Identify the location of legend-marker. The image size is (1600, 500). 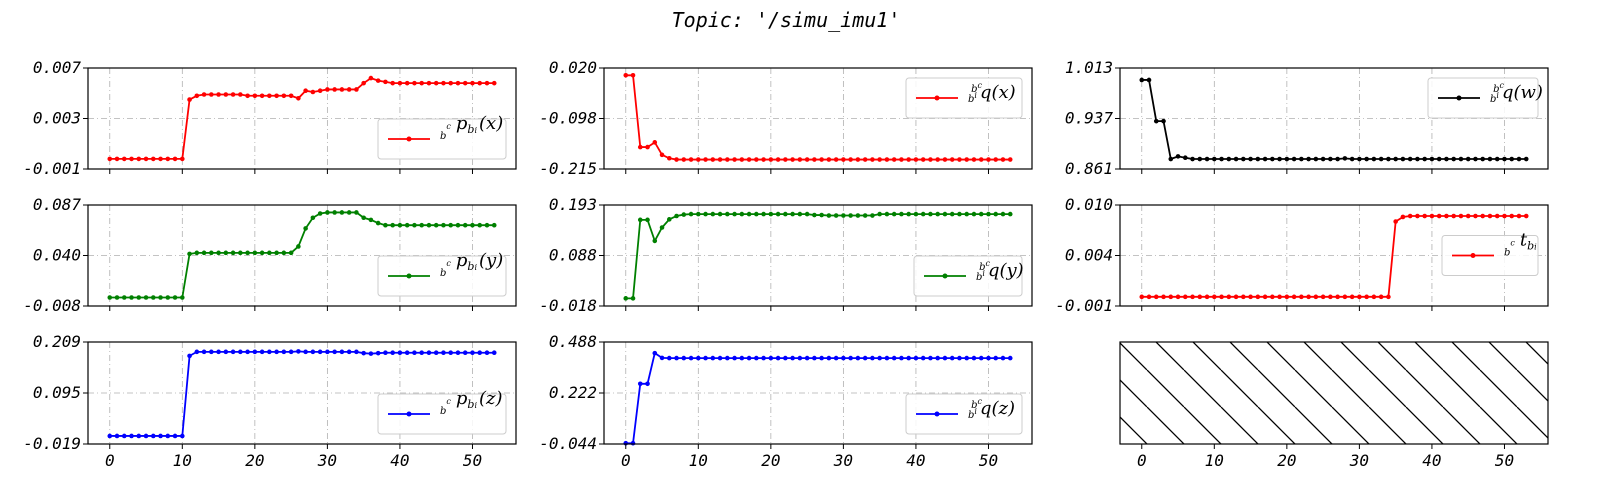
(1473, 255).